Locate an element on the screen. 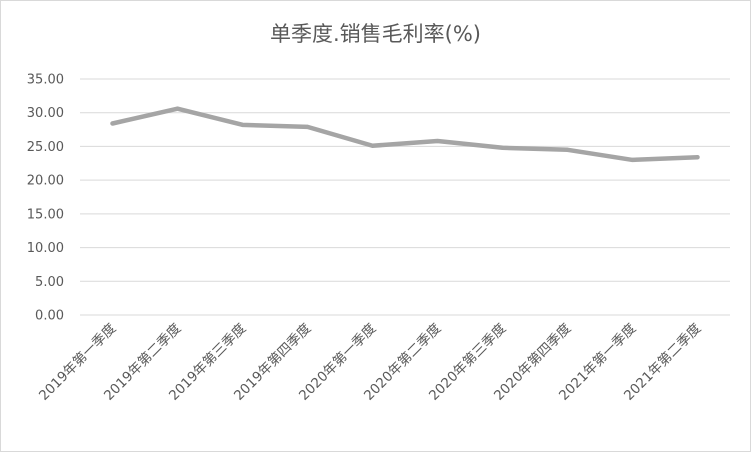 The height and width of the screenshot is (452, 751). y-axis-tick-labels: 0.00 5.00 10.00 15.00 20.00 25.00 30.00 35.00 is located at coordinates (45, 198).